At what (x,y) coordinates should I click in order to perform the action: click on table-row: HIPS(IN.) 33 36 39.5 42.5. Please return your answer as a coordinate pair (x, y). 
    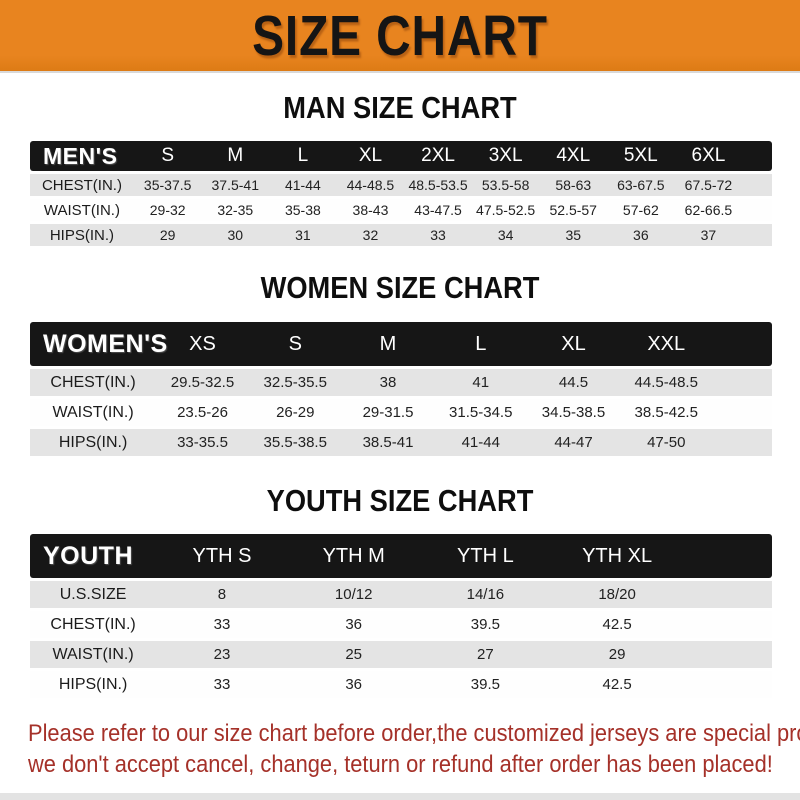
    Looking at the image, I should click on (401, 684).